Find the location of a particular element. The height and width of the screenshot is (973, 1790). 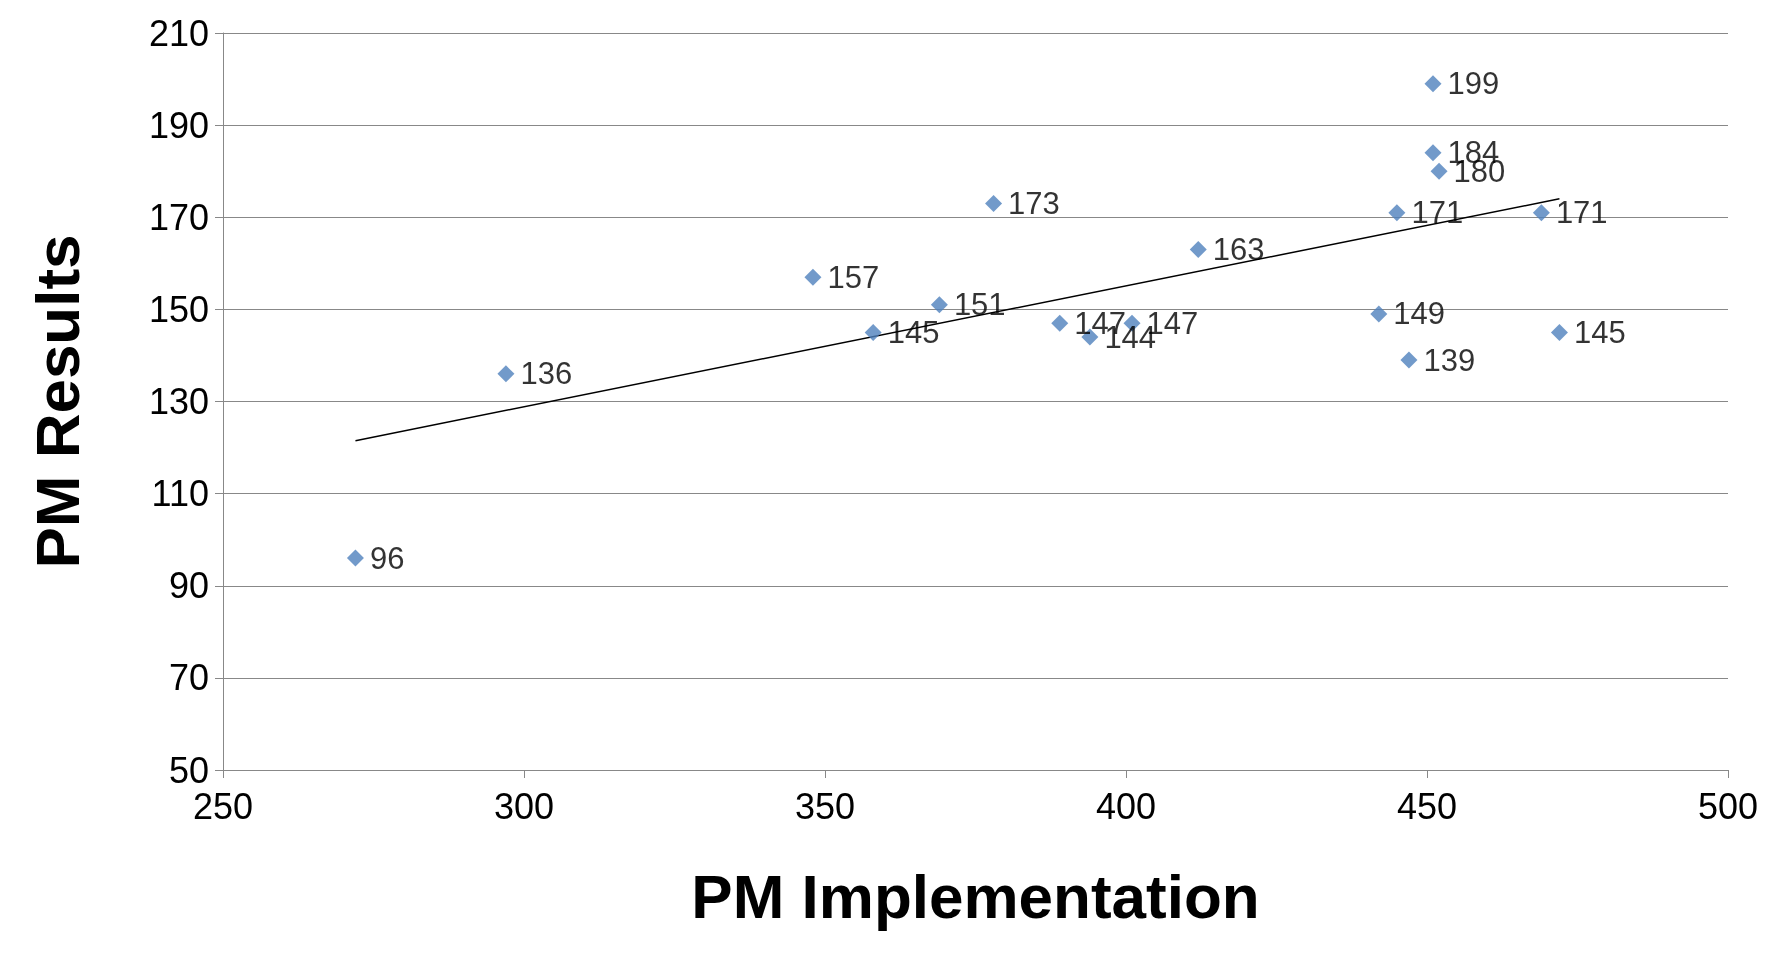

x-tick-label: 450 is located at coordinates (1427, 806).